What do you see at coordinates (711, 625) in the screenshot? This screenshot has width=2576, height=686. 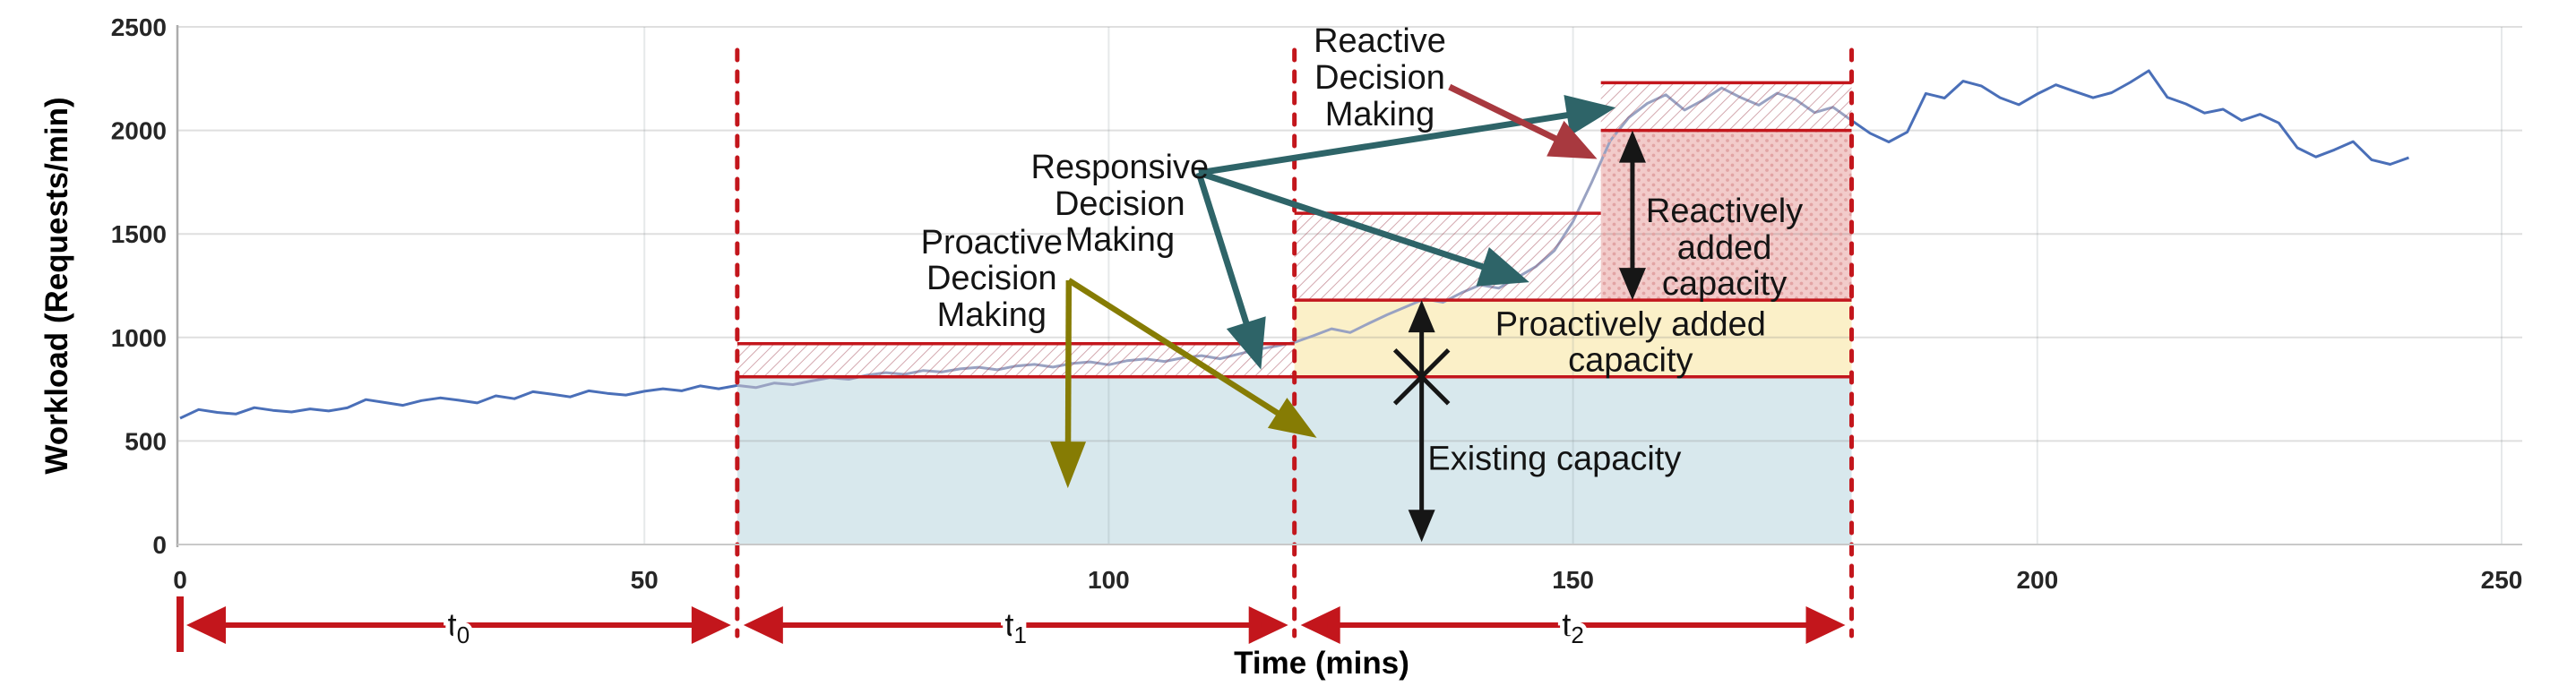 I see `phase-arrow-right-0-head` at bounding box center [711, 625].